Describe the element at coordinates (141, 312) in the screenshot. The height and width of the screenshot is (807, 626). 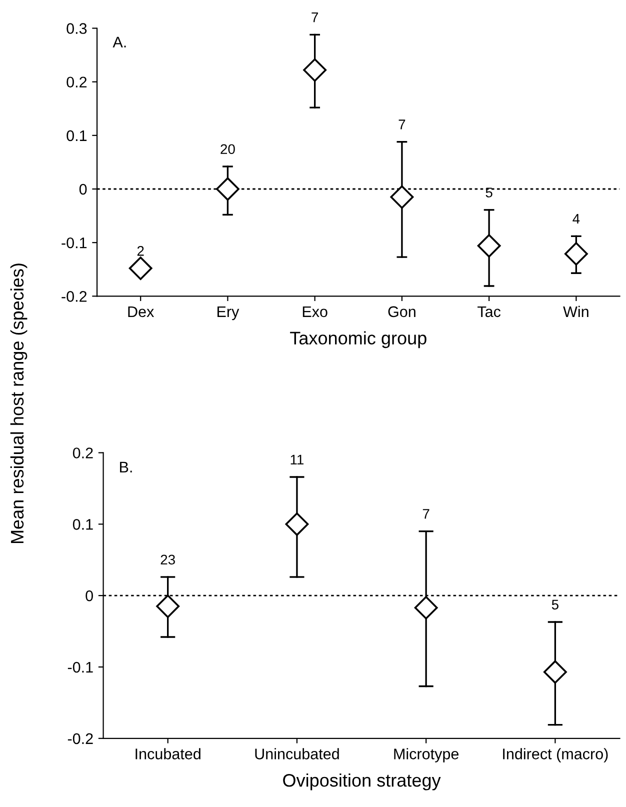
I see `x-tick-label: Dex` at that location.